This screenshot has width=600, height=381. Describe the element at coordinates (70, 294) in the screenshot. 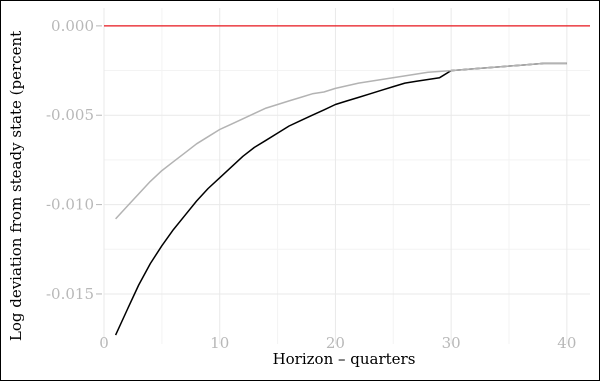

I see `y-tick-label: -0.015` at that location.